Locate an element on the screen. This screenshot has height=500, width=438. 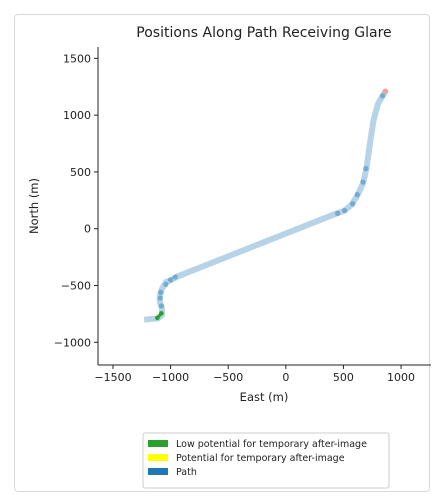
x-tick-label: −1500 is located at coordinates (112, 377).